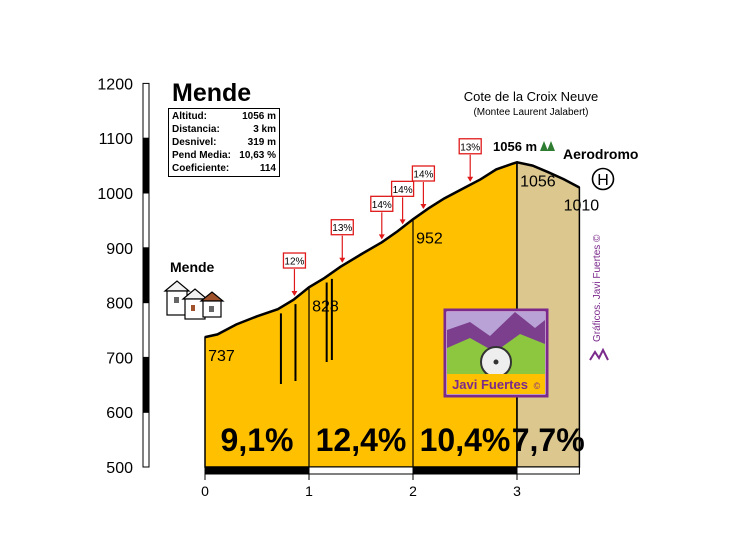 The height and width of the screenshot is (550, 750). I want to click on summit-label: 1056 m, so click(515, 146).